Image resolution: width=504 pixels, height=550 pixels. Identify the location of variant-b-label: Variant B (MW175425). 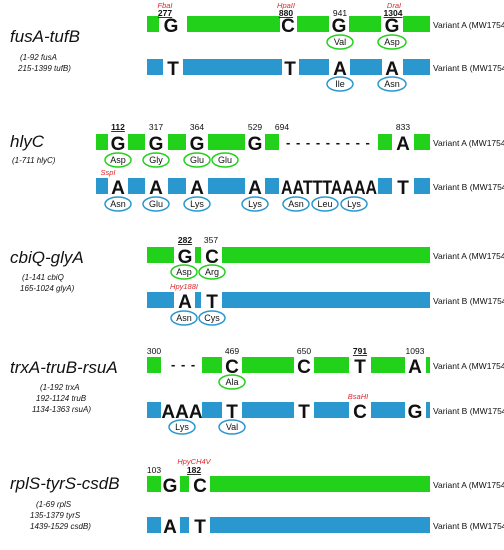
(468, 301).